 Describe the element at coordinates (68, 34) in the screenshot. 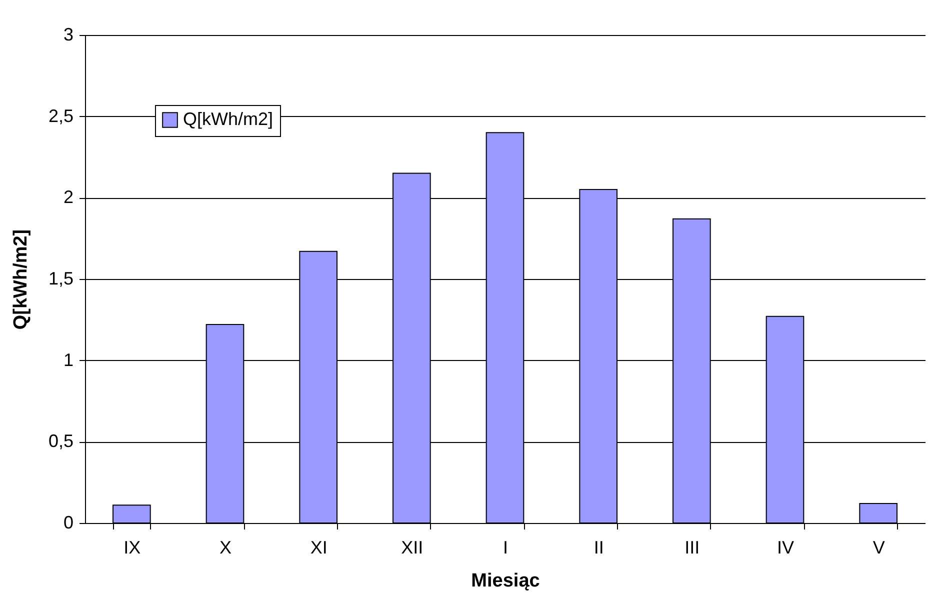

I see `y-tick-label: 3` at that location.